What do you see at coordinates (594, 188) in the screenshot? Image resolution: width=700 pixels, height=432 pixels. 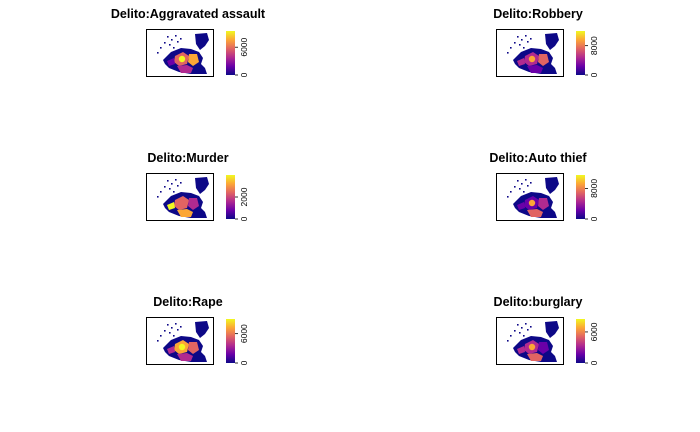 I see `legend-tick-label: 8000` at bounding box center [594, 188].